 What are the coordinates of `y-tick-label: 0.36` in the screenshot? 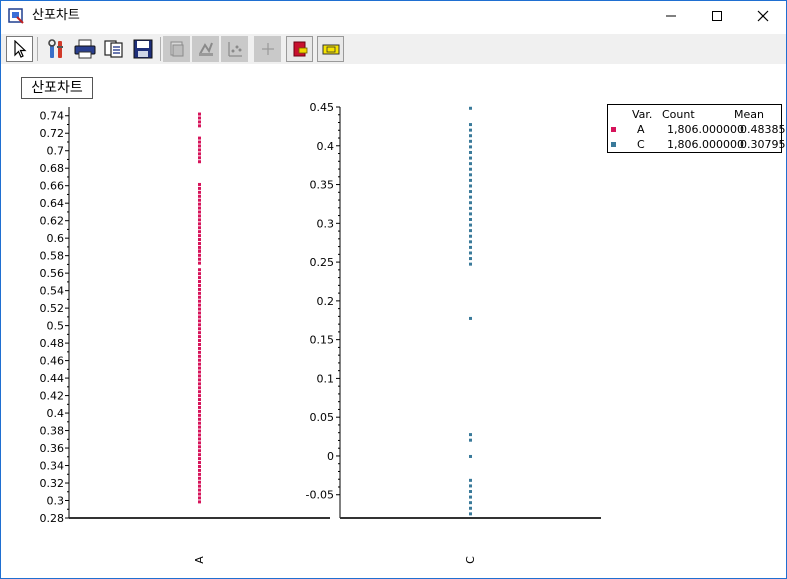 It's located at (52, 448).